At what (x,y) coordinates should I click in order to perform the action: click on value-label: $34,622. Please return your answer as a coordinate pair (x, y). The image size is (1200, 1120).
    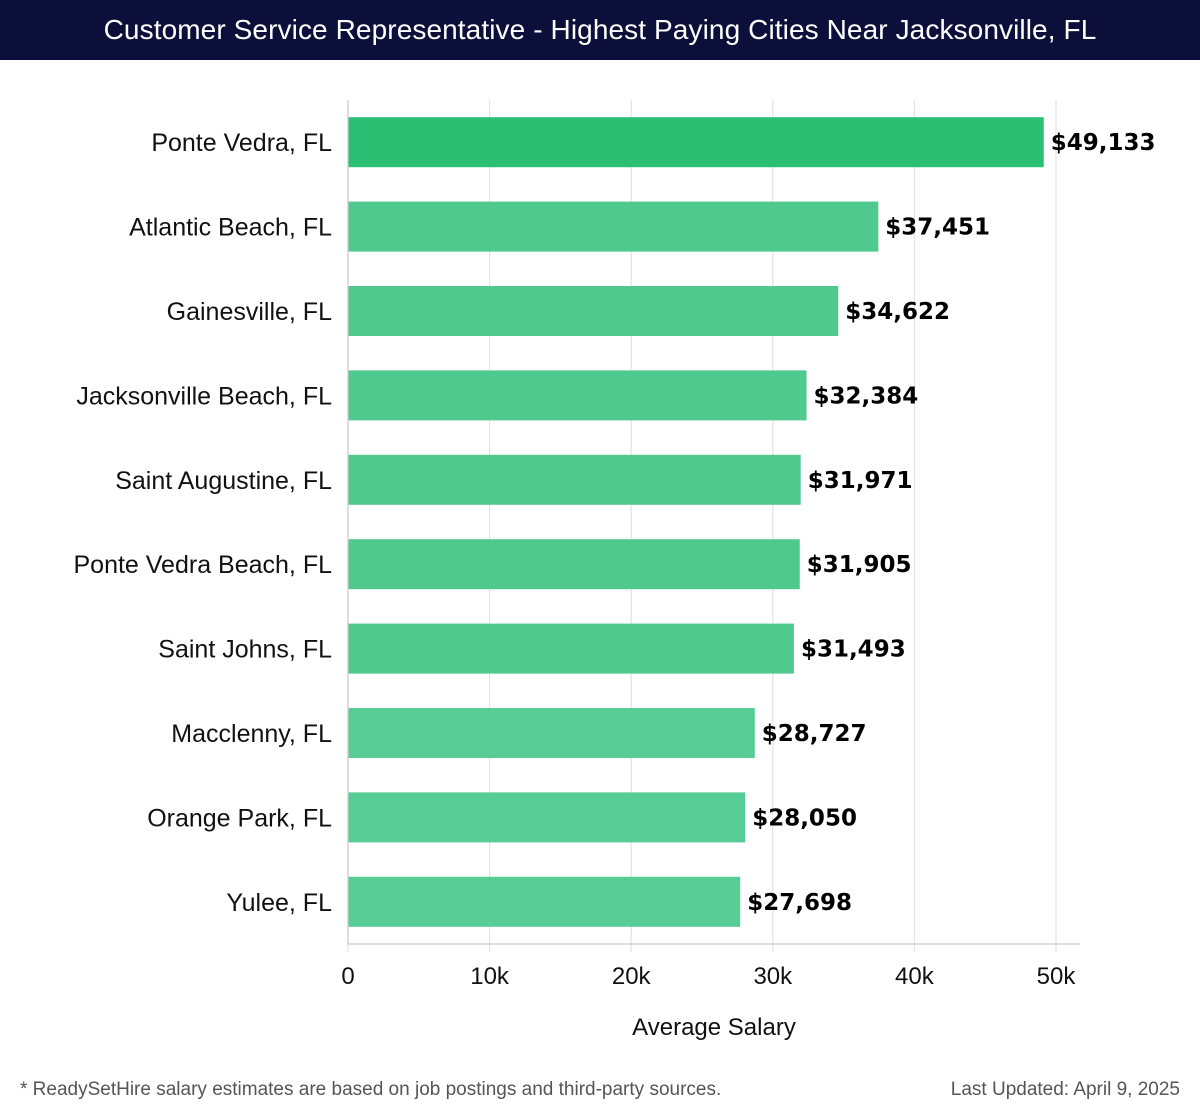
    Looking at the image, I should click on (897, 312).